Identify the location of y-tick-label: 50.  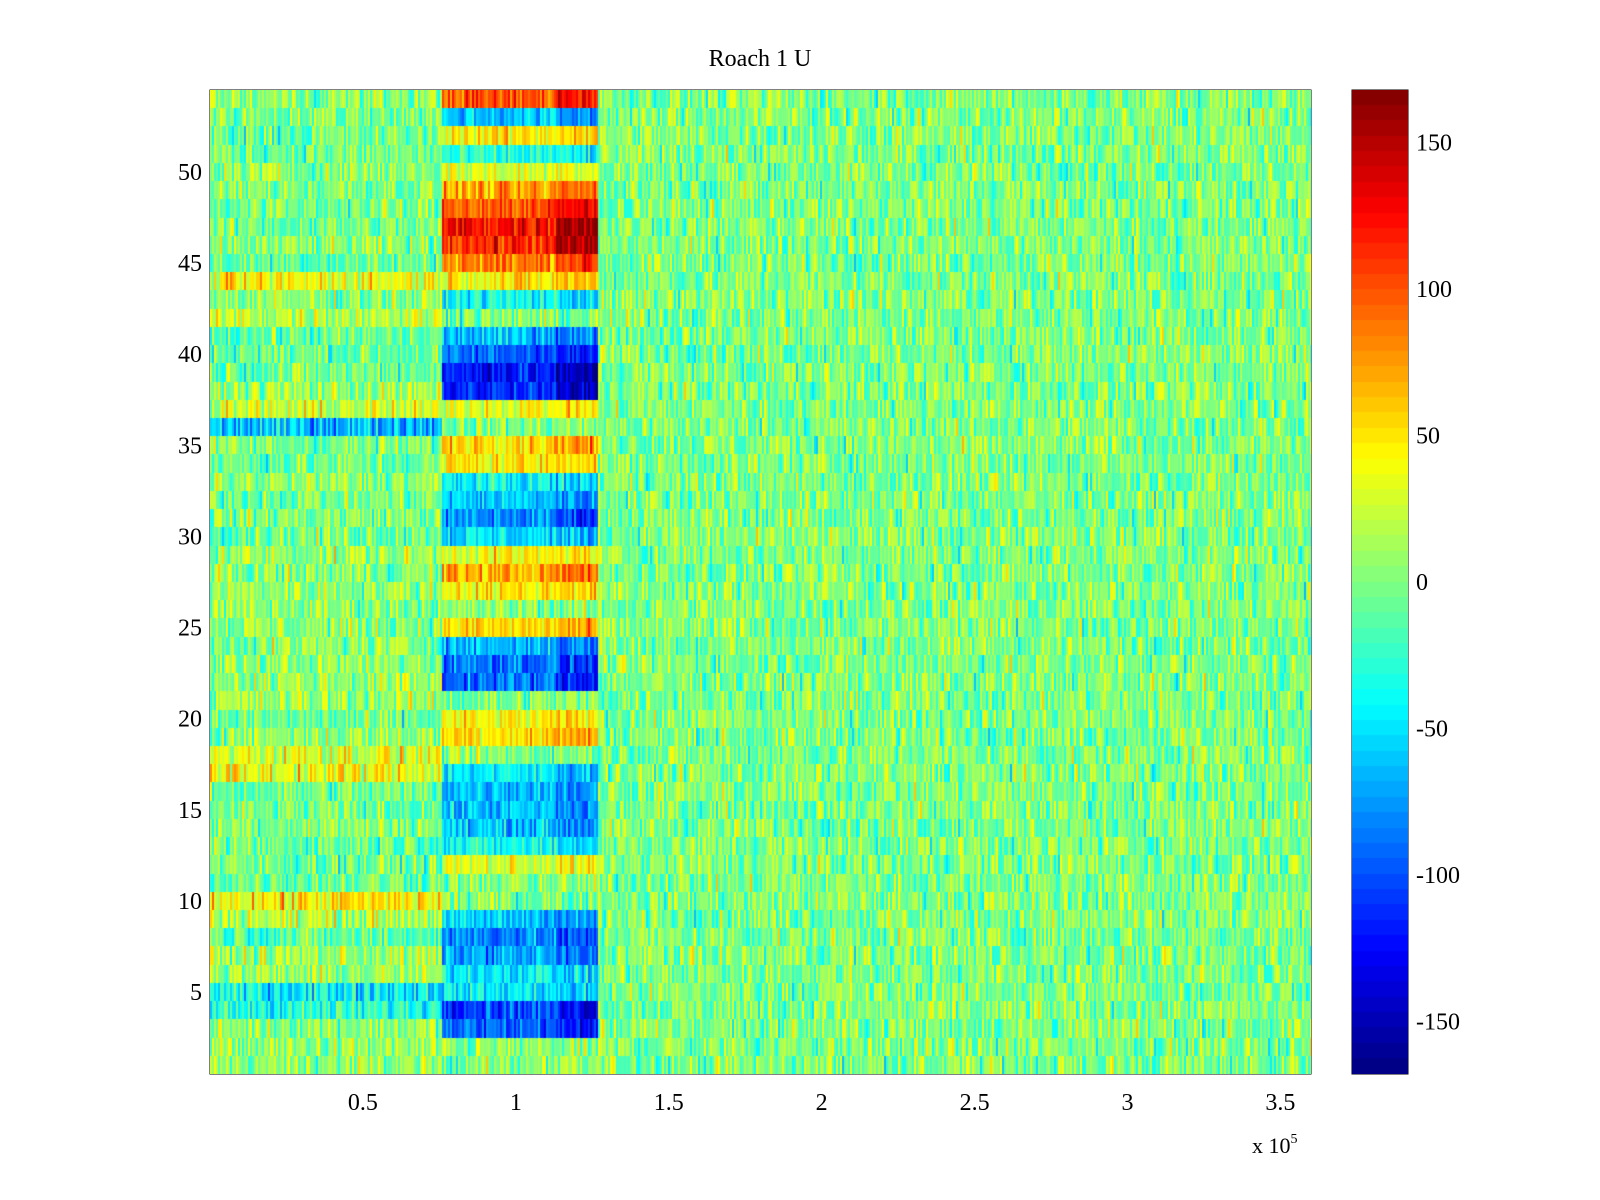
(190, 173).